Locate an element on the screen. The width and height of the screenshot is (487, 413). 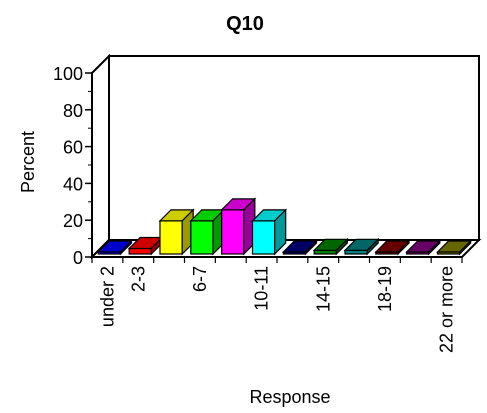
bar-series is located at coordinates (284, 226).